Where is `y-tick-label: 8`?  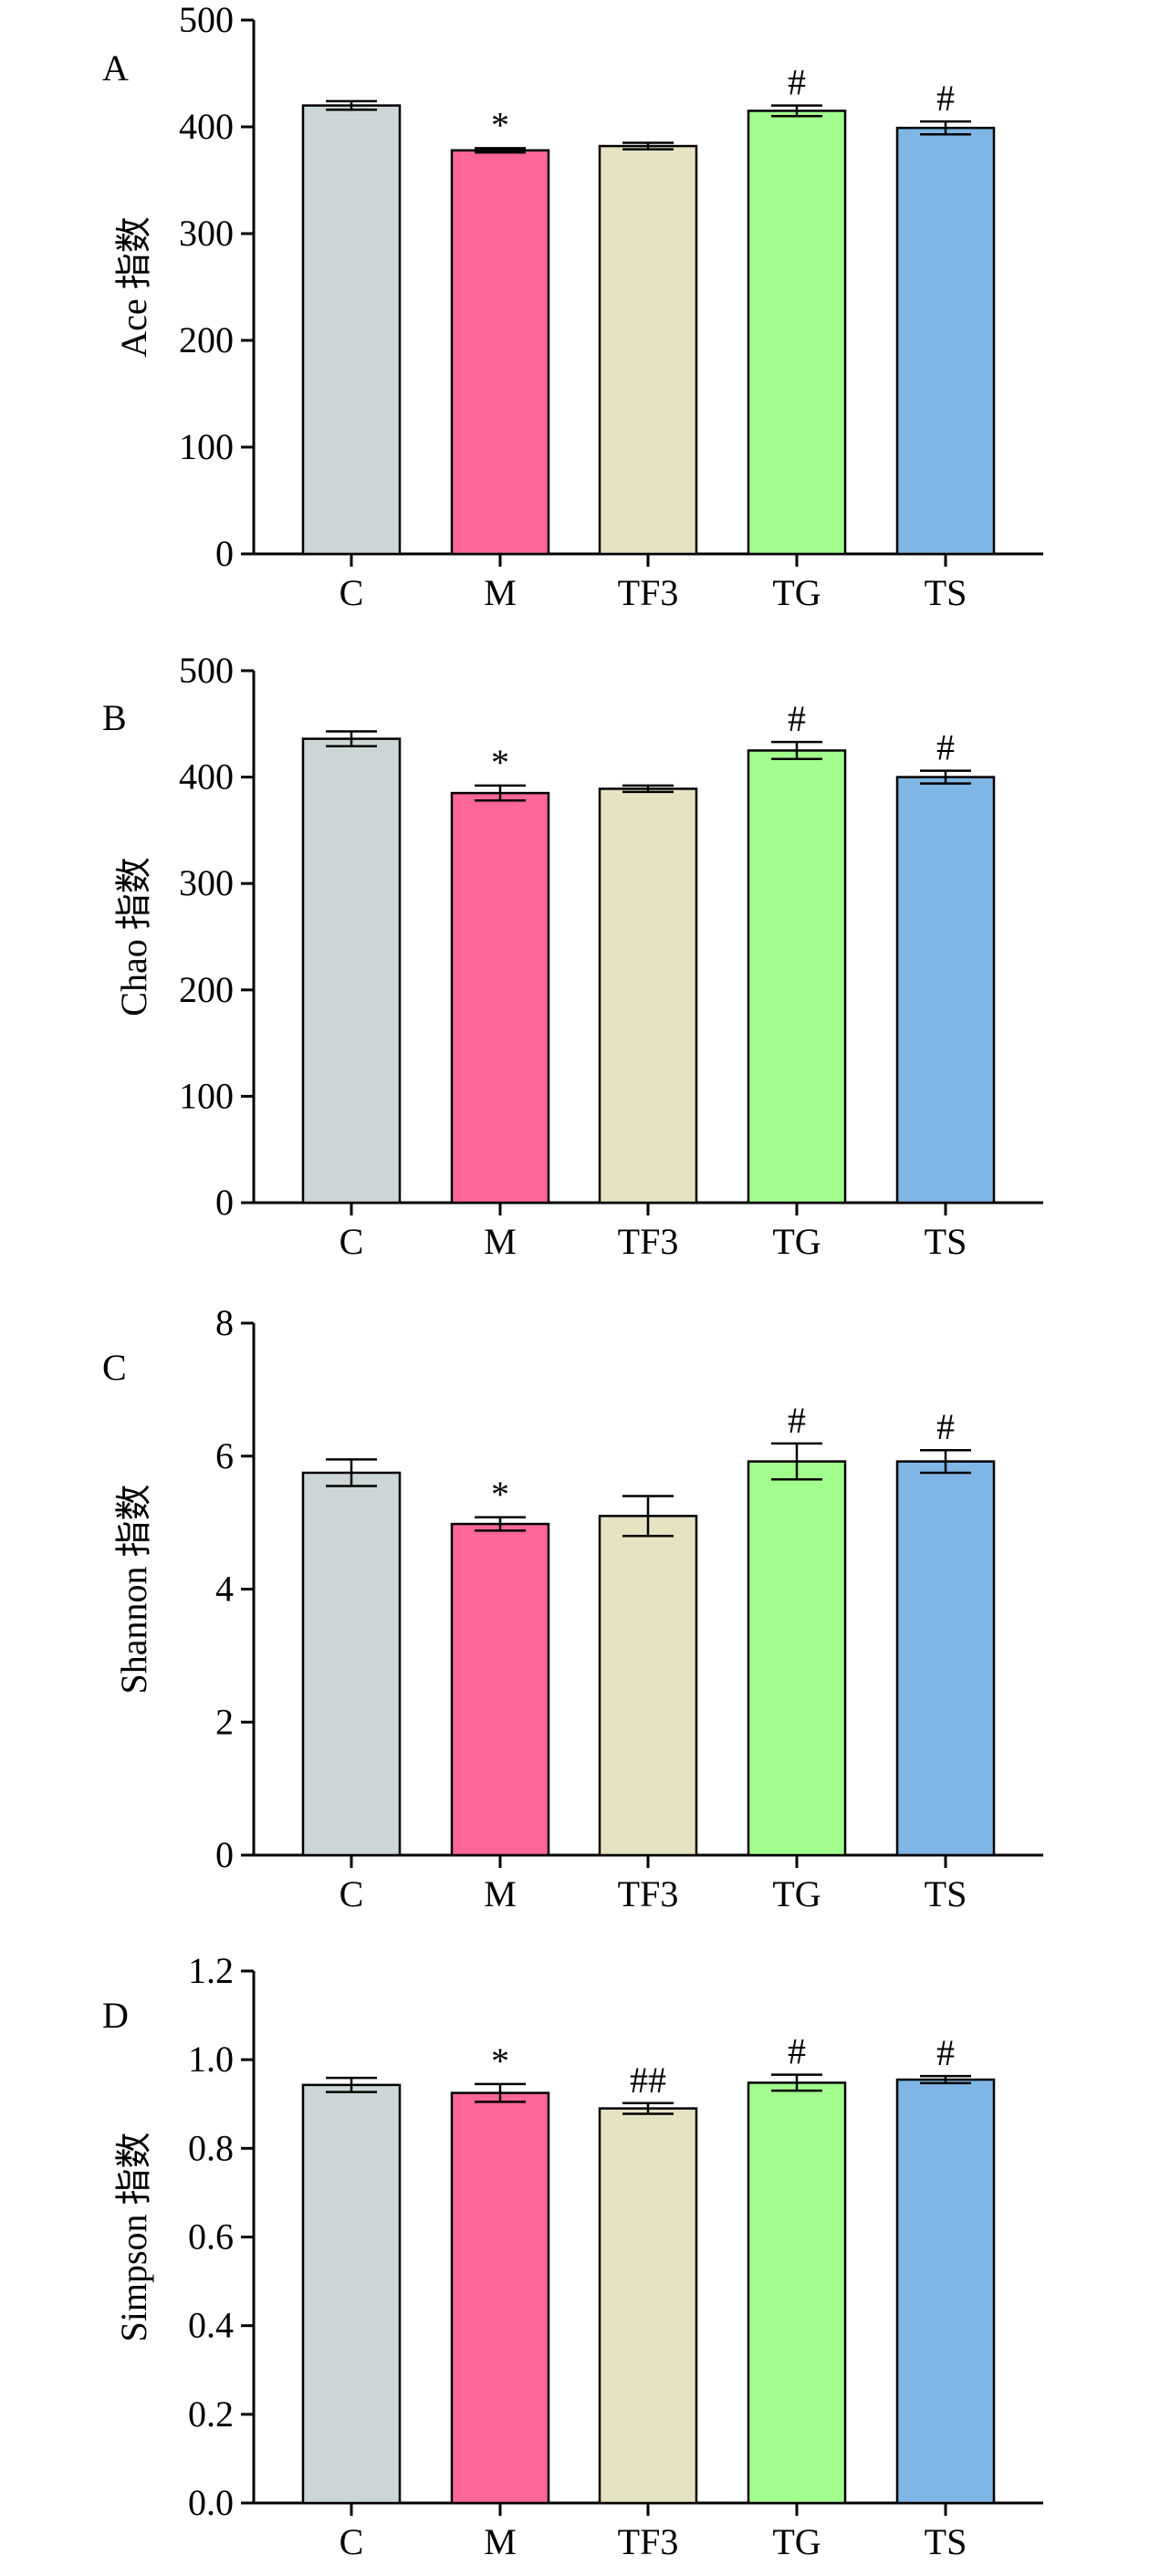 y-tick-label: 8 is located at coordinates (224, 1322).